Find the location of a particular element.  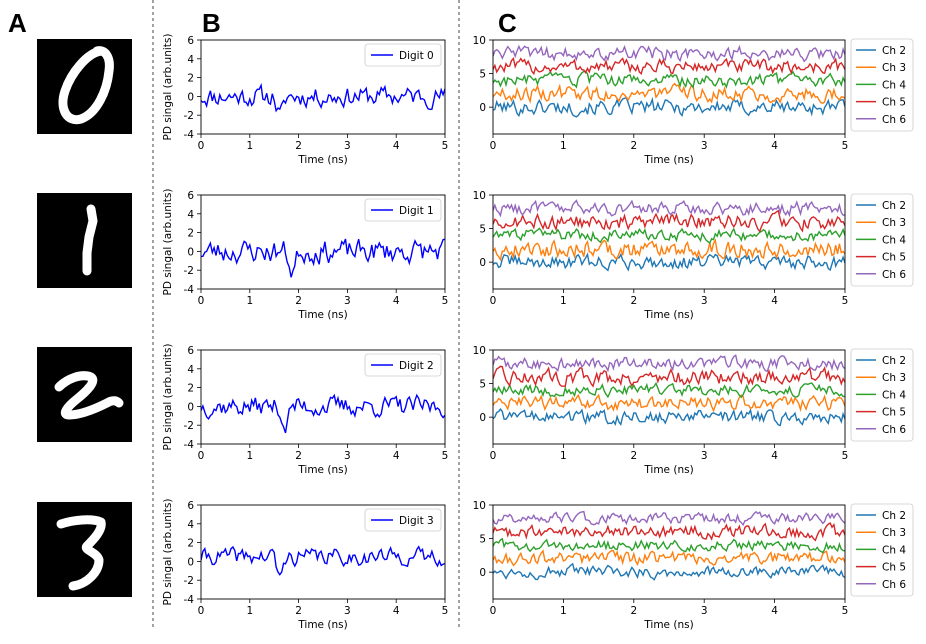

plot-c-0: 0 1 2 3 4 5 0 5 10 Time (ns) Ch 2 Ch 3 Ch 4 Ch 5 Ch 6 is located at coordinates (693, 100).